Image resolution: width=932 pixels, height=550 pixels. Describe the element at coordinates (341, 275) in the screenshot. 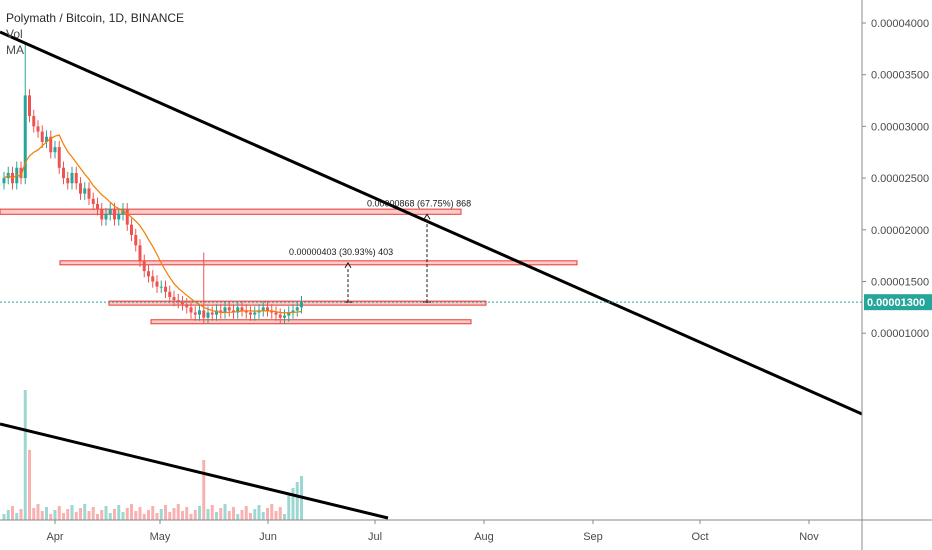

I see `measurement: 0.00000403 (30.93%) 403` at that location.